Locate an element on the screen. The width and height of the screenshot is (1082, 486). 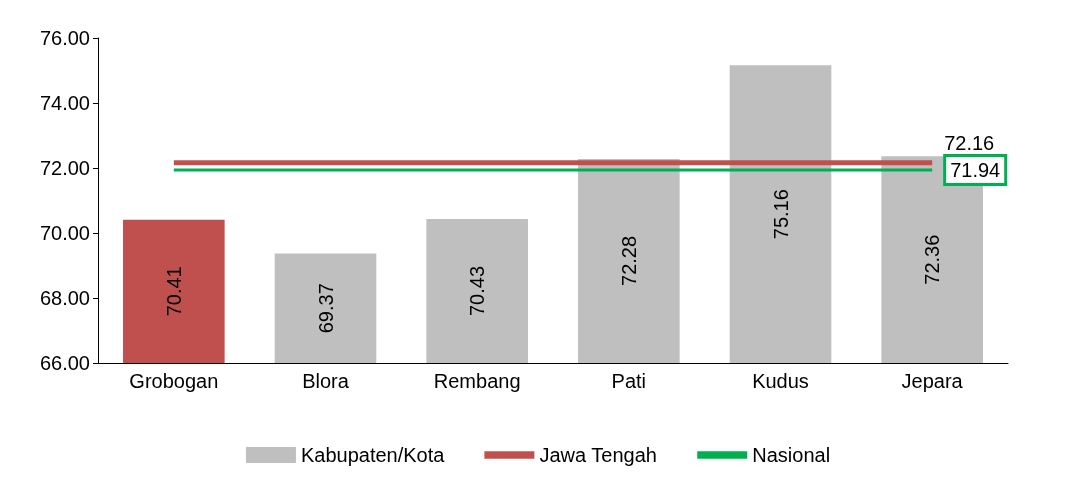
x-tick-label: Pati is located at coordinates (629, 381).